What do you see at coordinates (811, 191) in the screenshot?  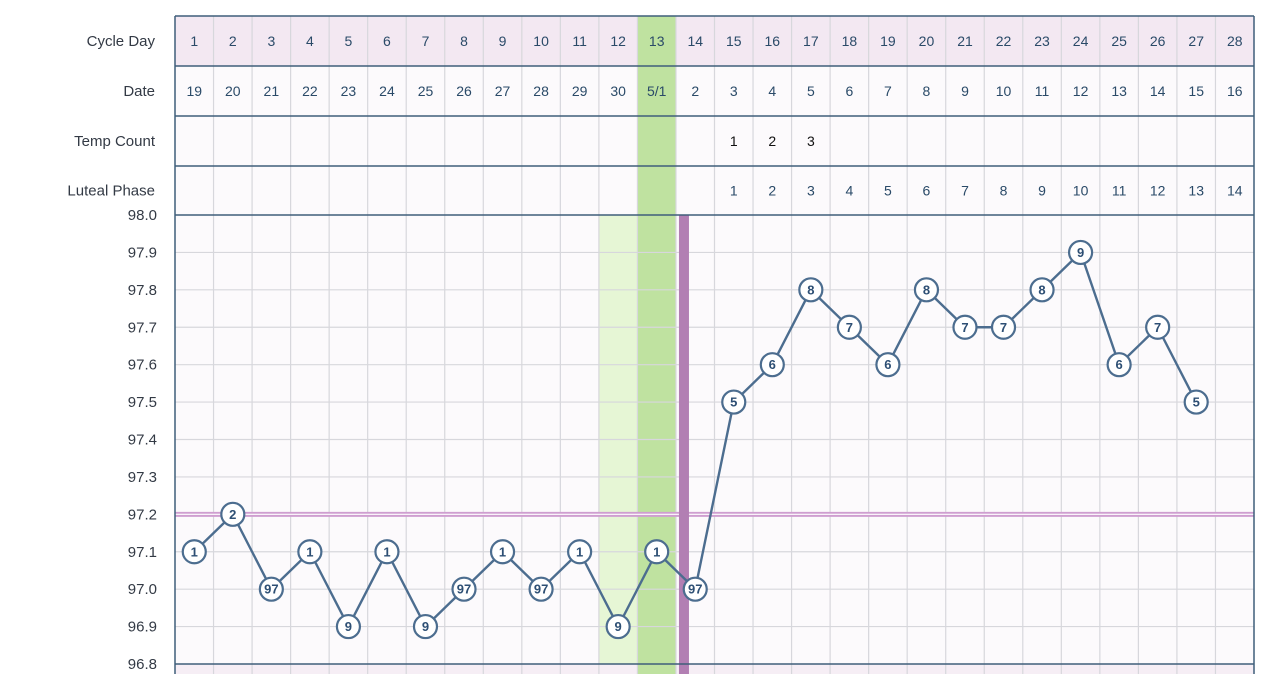 I see `luteal-phase-cell: 3` at bounding box center [811, 191].